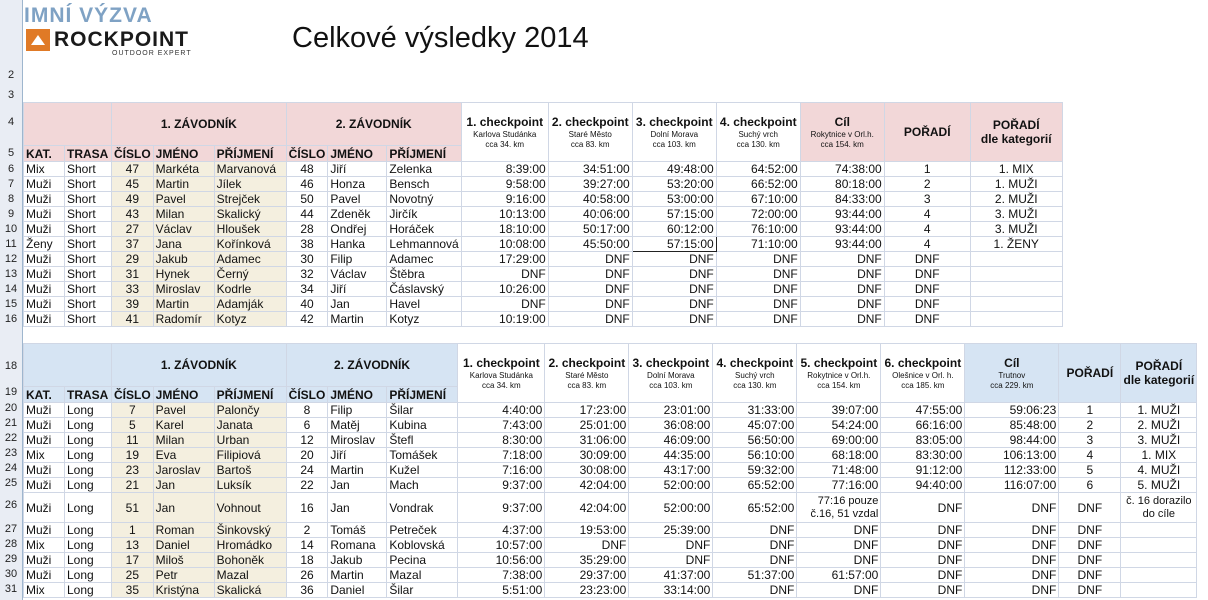 The width and height of the screenshot is (1208, 600). I want to click on row-number: 20, so click(11, 408).